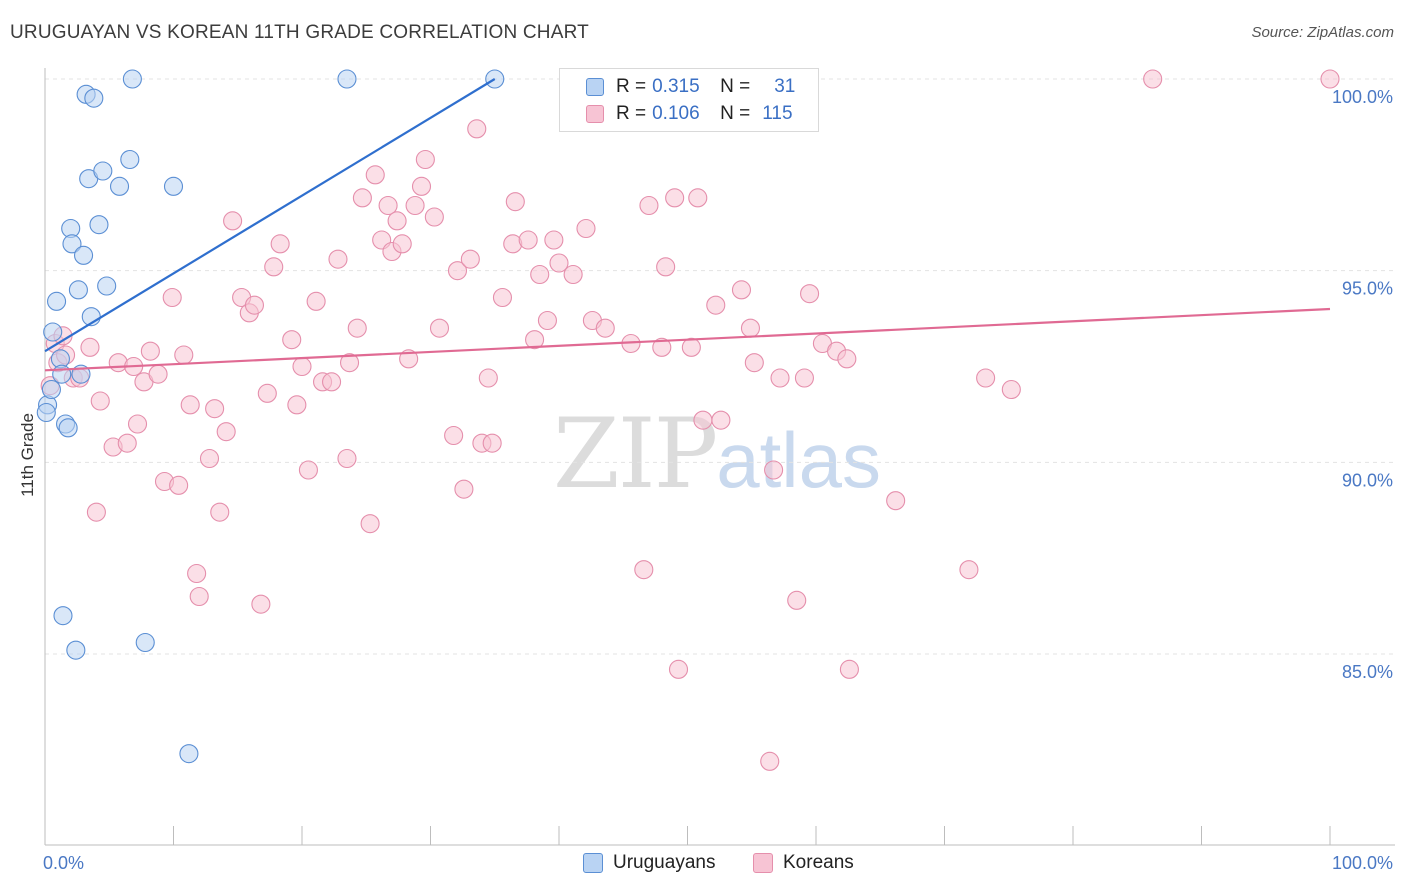  I want to click on watermark-zip: ZIP, so click(635, 454).